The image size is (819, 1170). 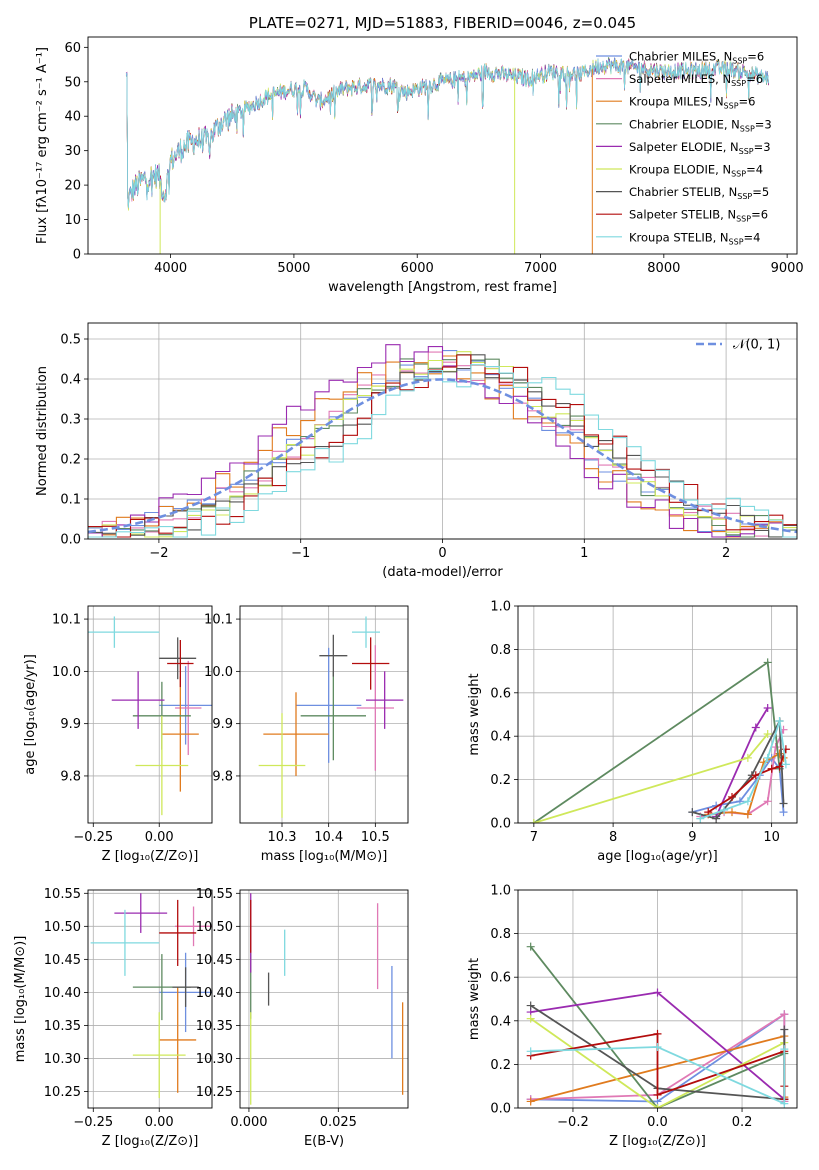 What do you see at coordinates (683, 192) in the screenshot?
I see `legend-label-text: Chabrier STELIB, N` at bounding box center [683, 192].